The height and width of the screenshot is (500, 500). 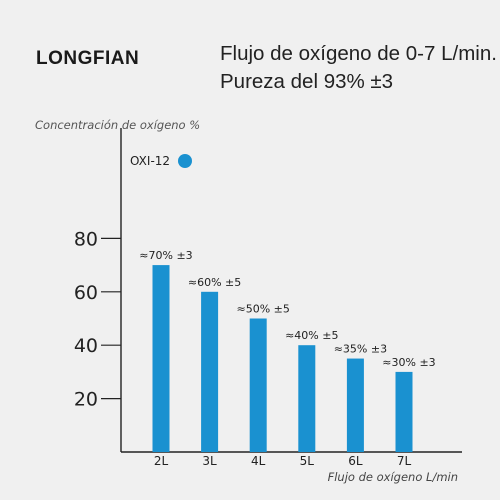 What do you see at coordinates (307, 461) in the screenshot?
I see `x-tick-label: 5L` at bounding box center [307, 461].